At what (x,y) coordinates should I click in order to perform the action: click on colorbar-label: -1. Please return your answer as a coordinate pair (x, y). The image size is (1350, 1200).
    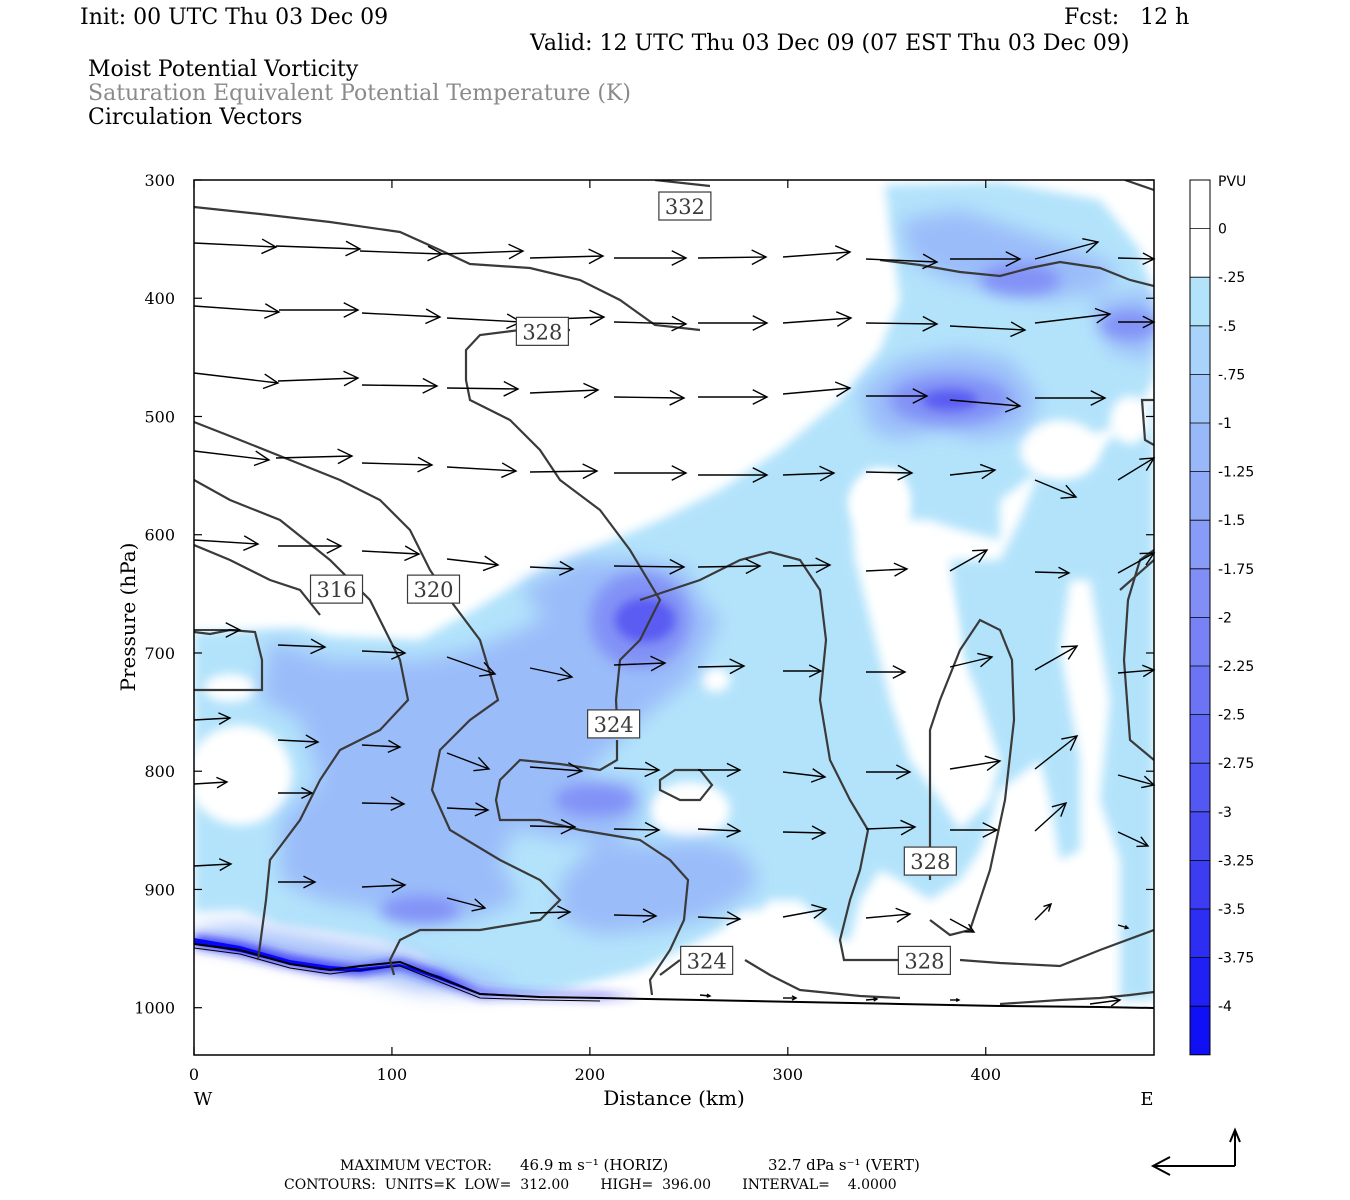
    Looking at the image, I should click on (1225, 424).